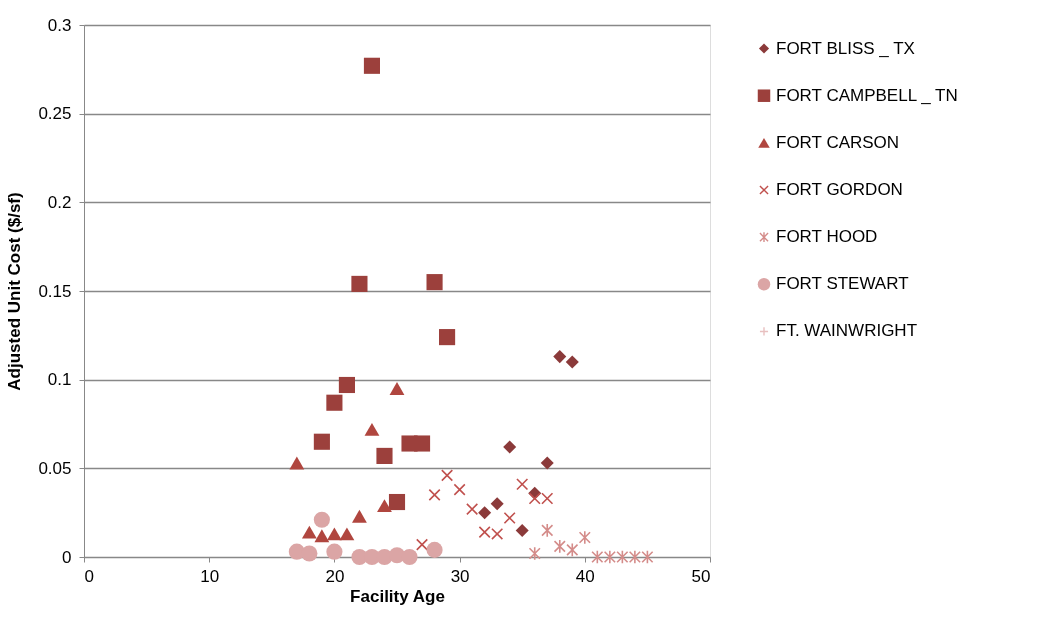  Describe the element at coordinates (59, 202) in the screenshot. I see `y-tick-label: 0.2` at that location.